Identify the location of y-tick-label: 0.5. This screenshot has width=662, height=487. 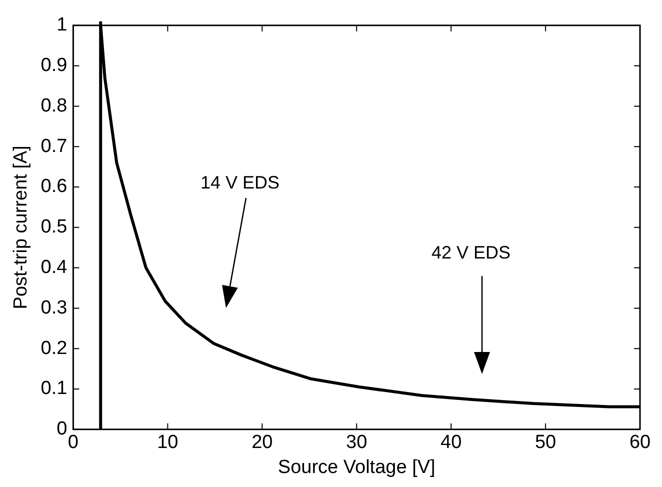
(54, 227).